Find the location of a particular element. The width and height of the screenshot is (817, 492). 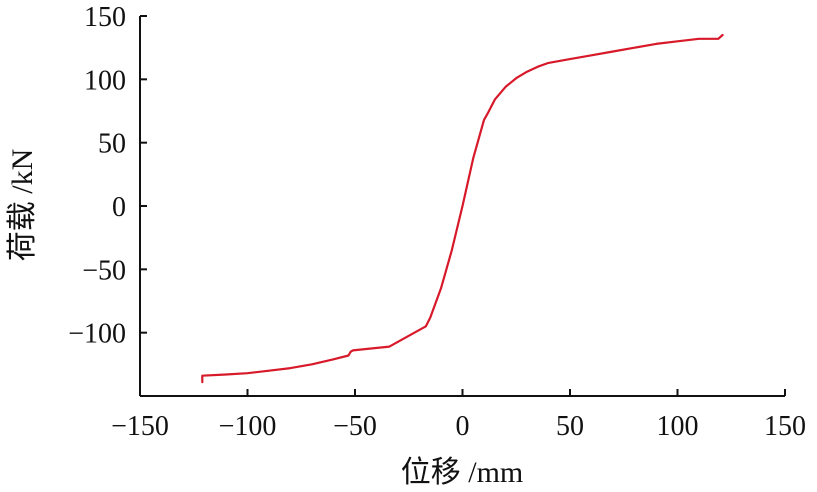

y-tick-label: 150 is located at coordinates (105, 17).